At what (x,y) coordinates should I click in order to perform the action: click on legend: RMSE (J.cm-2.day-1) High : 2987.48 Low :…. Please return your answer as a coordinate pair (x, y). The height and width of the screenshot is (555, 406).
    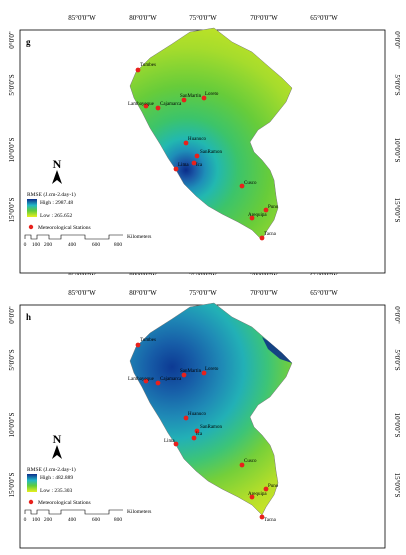
    Looking at the image, I should click on (59, 211).